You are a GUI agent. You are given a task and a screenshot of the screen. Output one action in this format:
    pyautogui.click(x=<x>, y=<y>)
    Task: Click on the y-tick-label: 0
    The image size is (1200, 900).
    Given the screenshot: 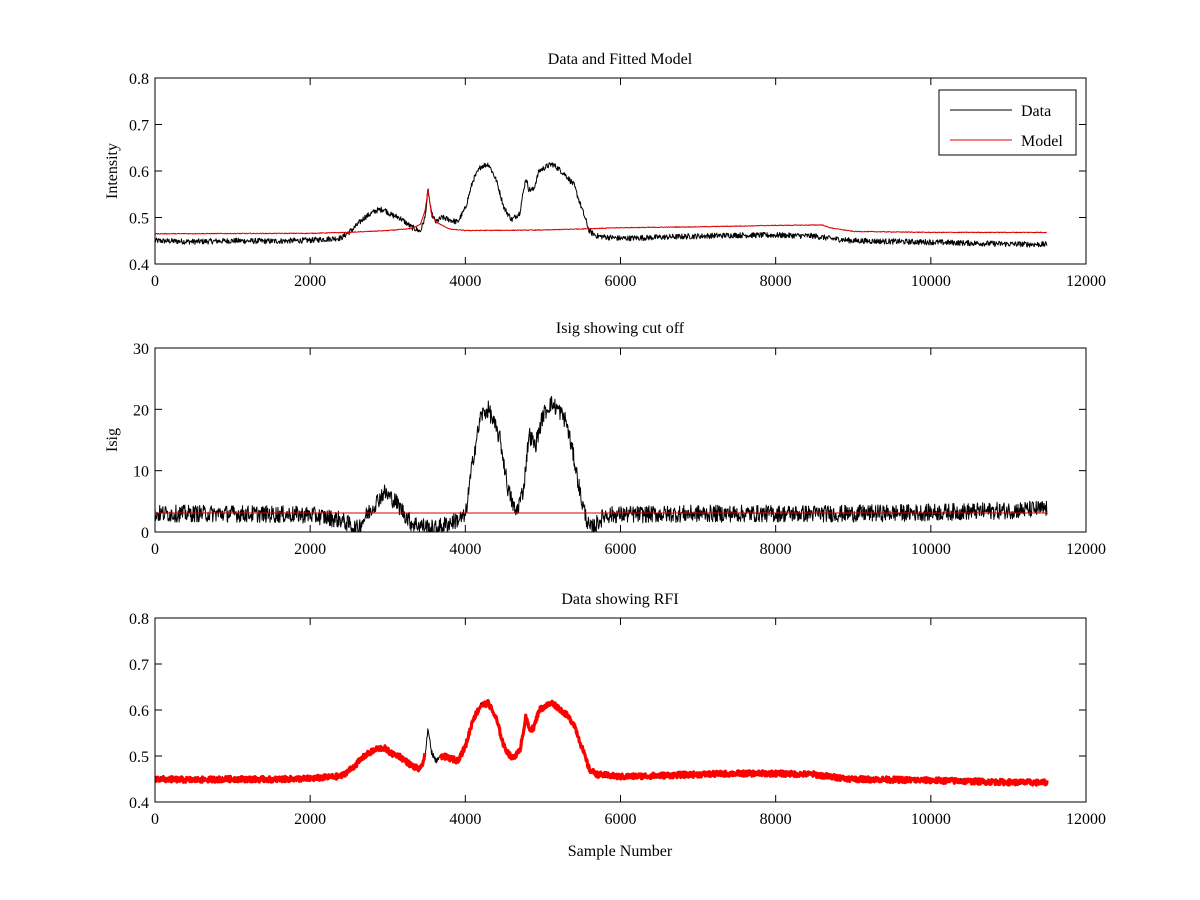 What is the action you would take?
    pyautogui.click(x=145, y=533)
    